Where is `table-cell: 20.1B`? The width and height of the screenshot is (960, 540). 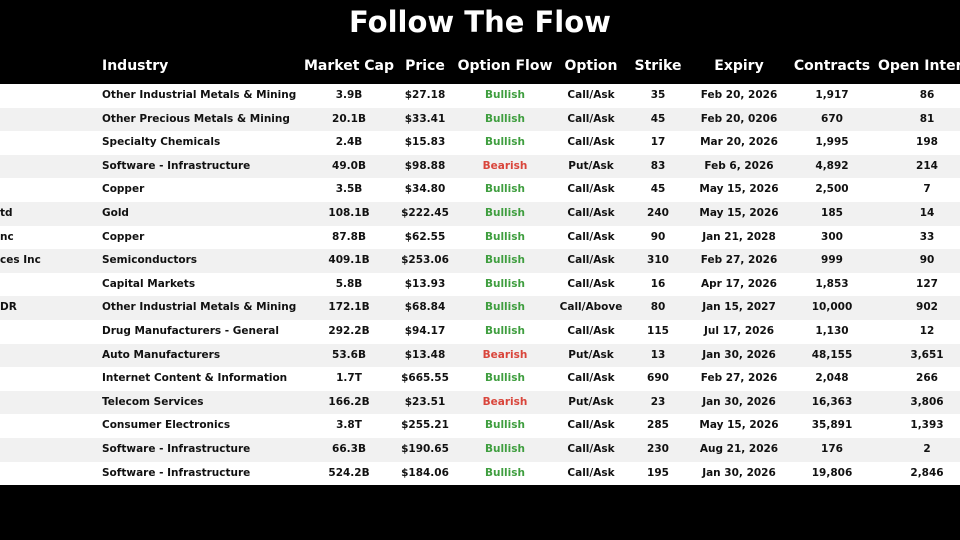
table-cell: 20.1B is located at coordinates (349, 118).